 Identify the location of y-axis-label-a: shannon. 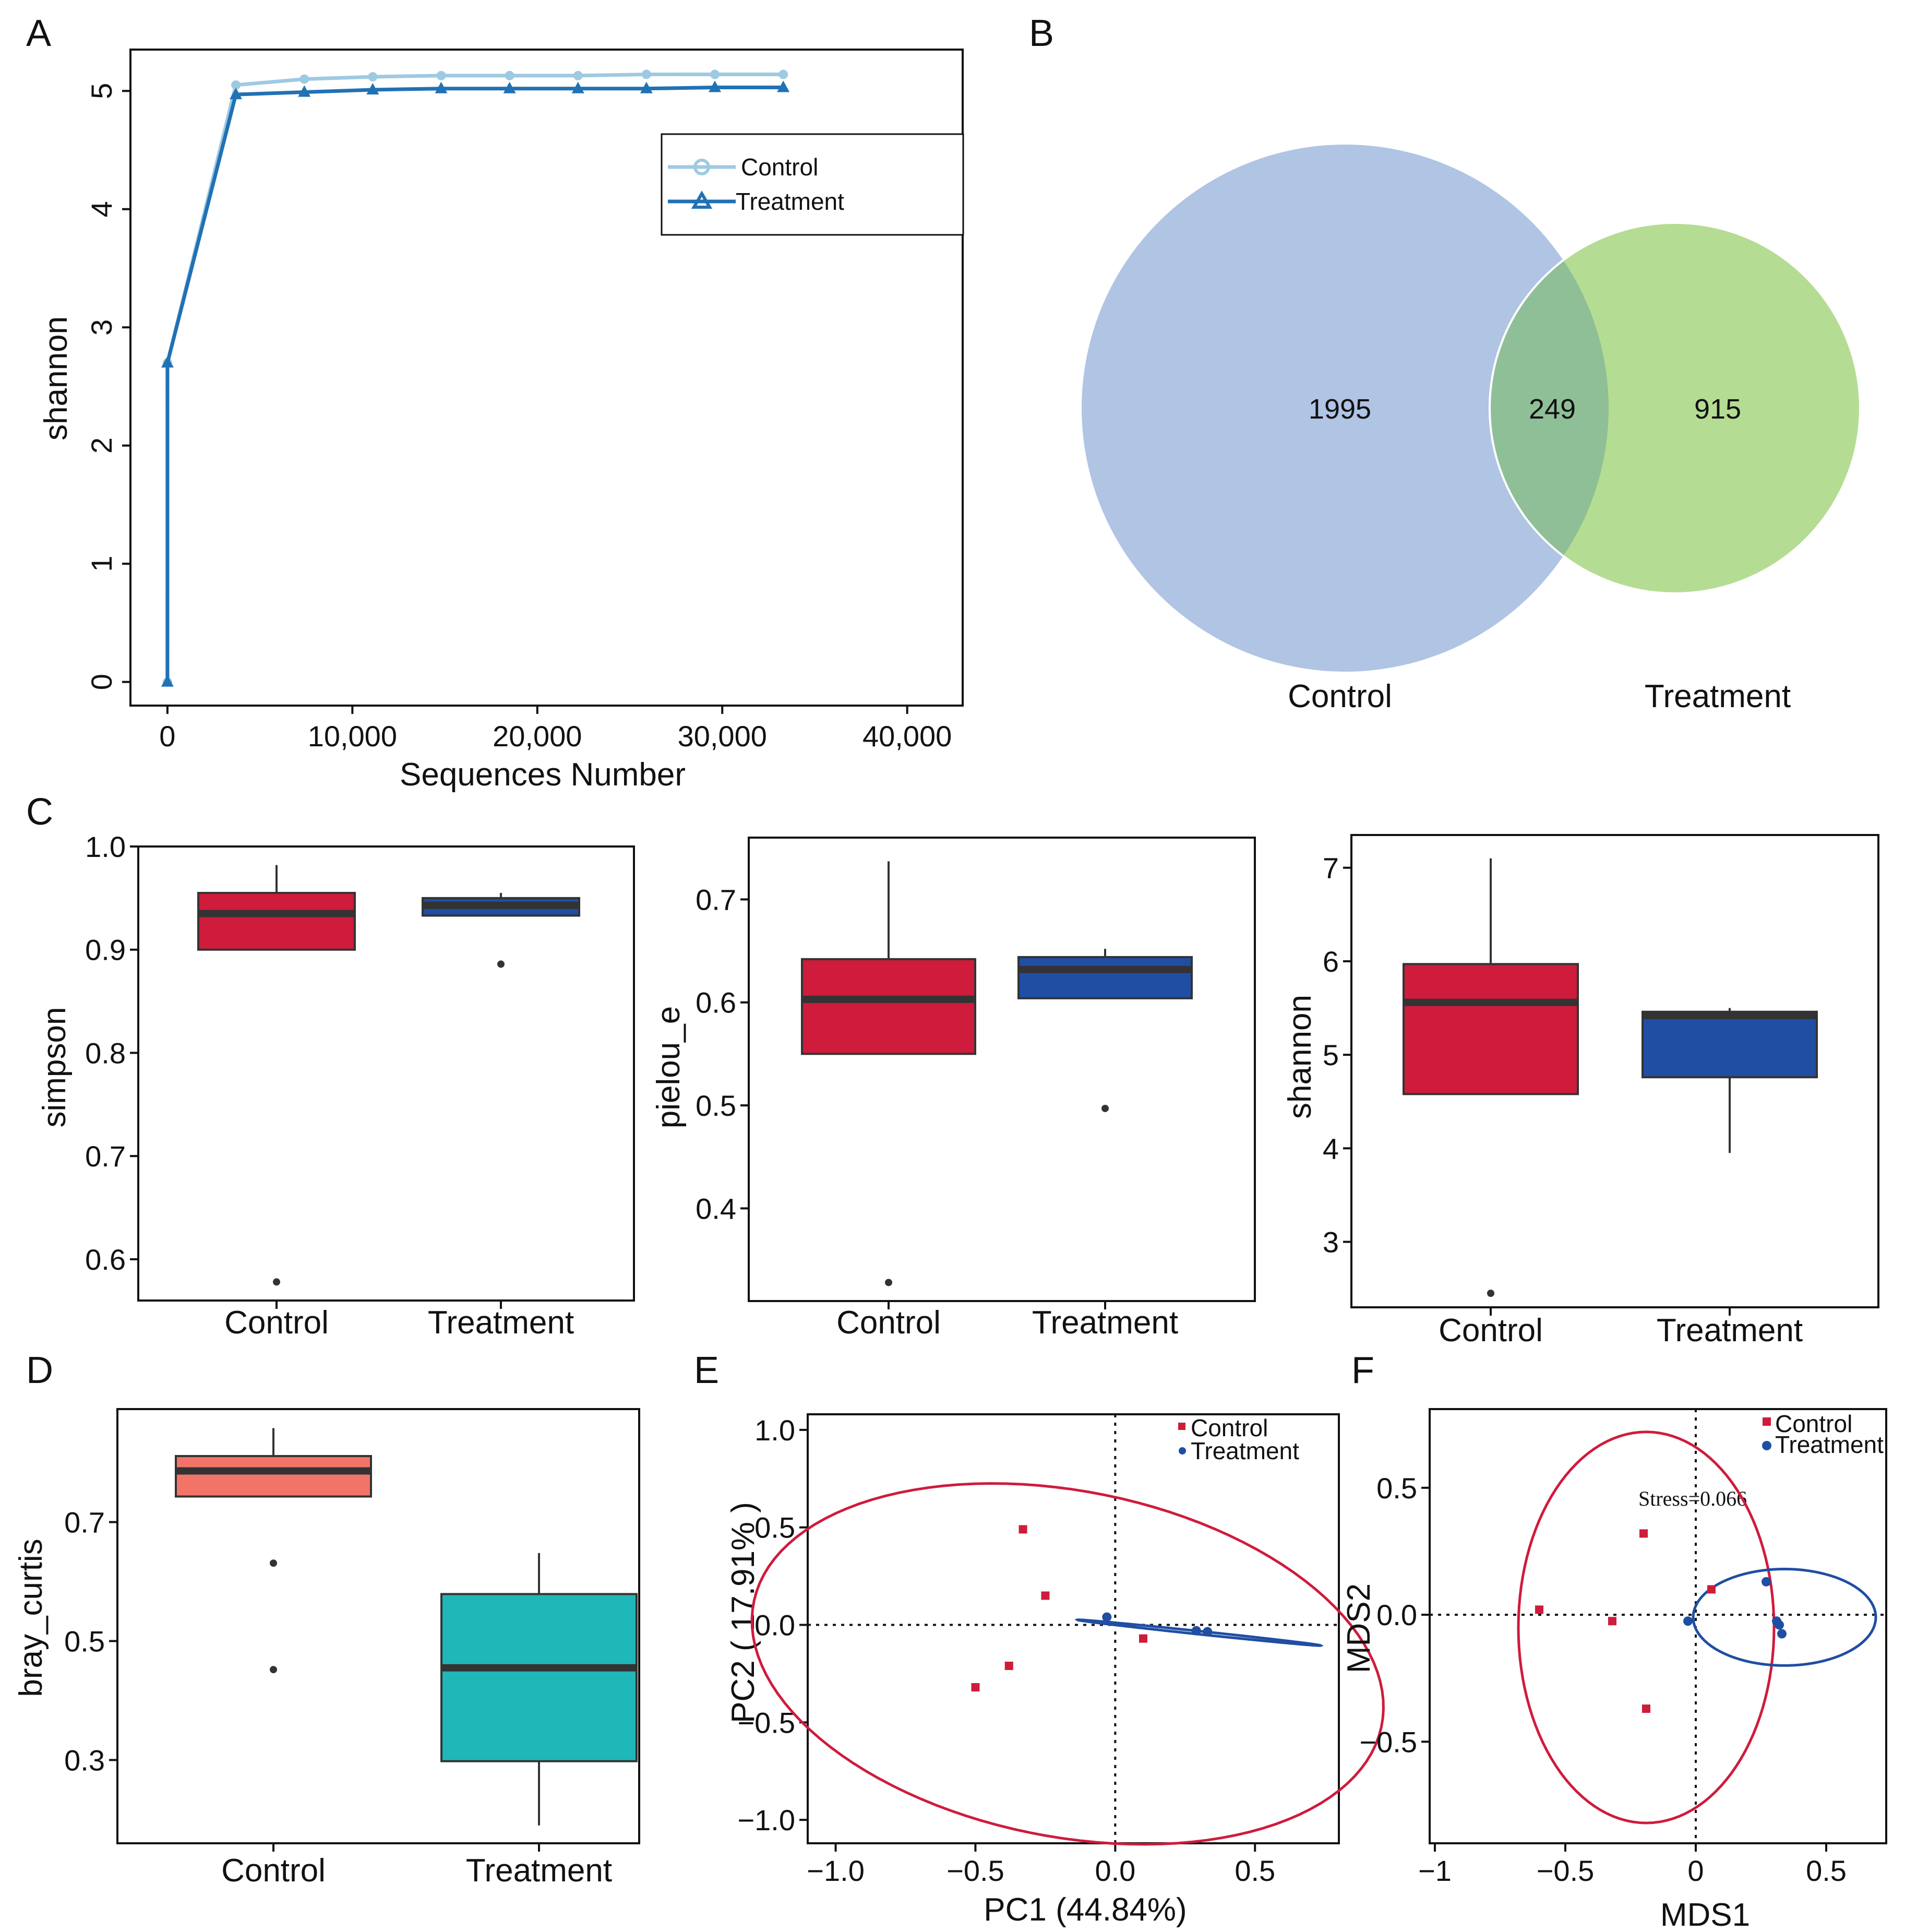
(56, 378).